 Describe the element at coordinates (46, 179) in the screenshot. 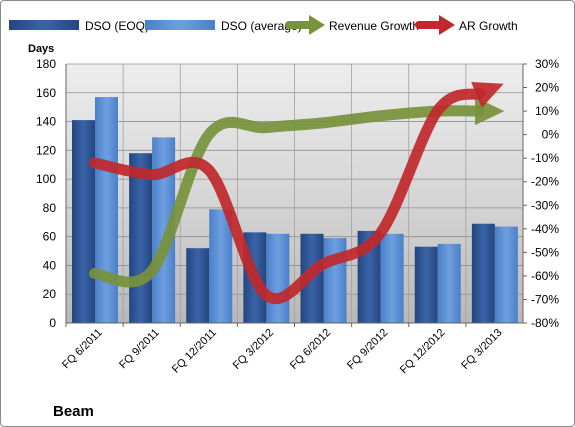

I see `left-tick-label: 100` at that location.